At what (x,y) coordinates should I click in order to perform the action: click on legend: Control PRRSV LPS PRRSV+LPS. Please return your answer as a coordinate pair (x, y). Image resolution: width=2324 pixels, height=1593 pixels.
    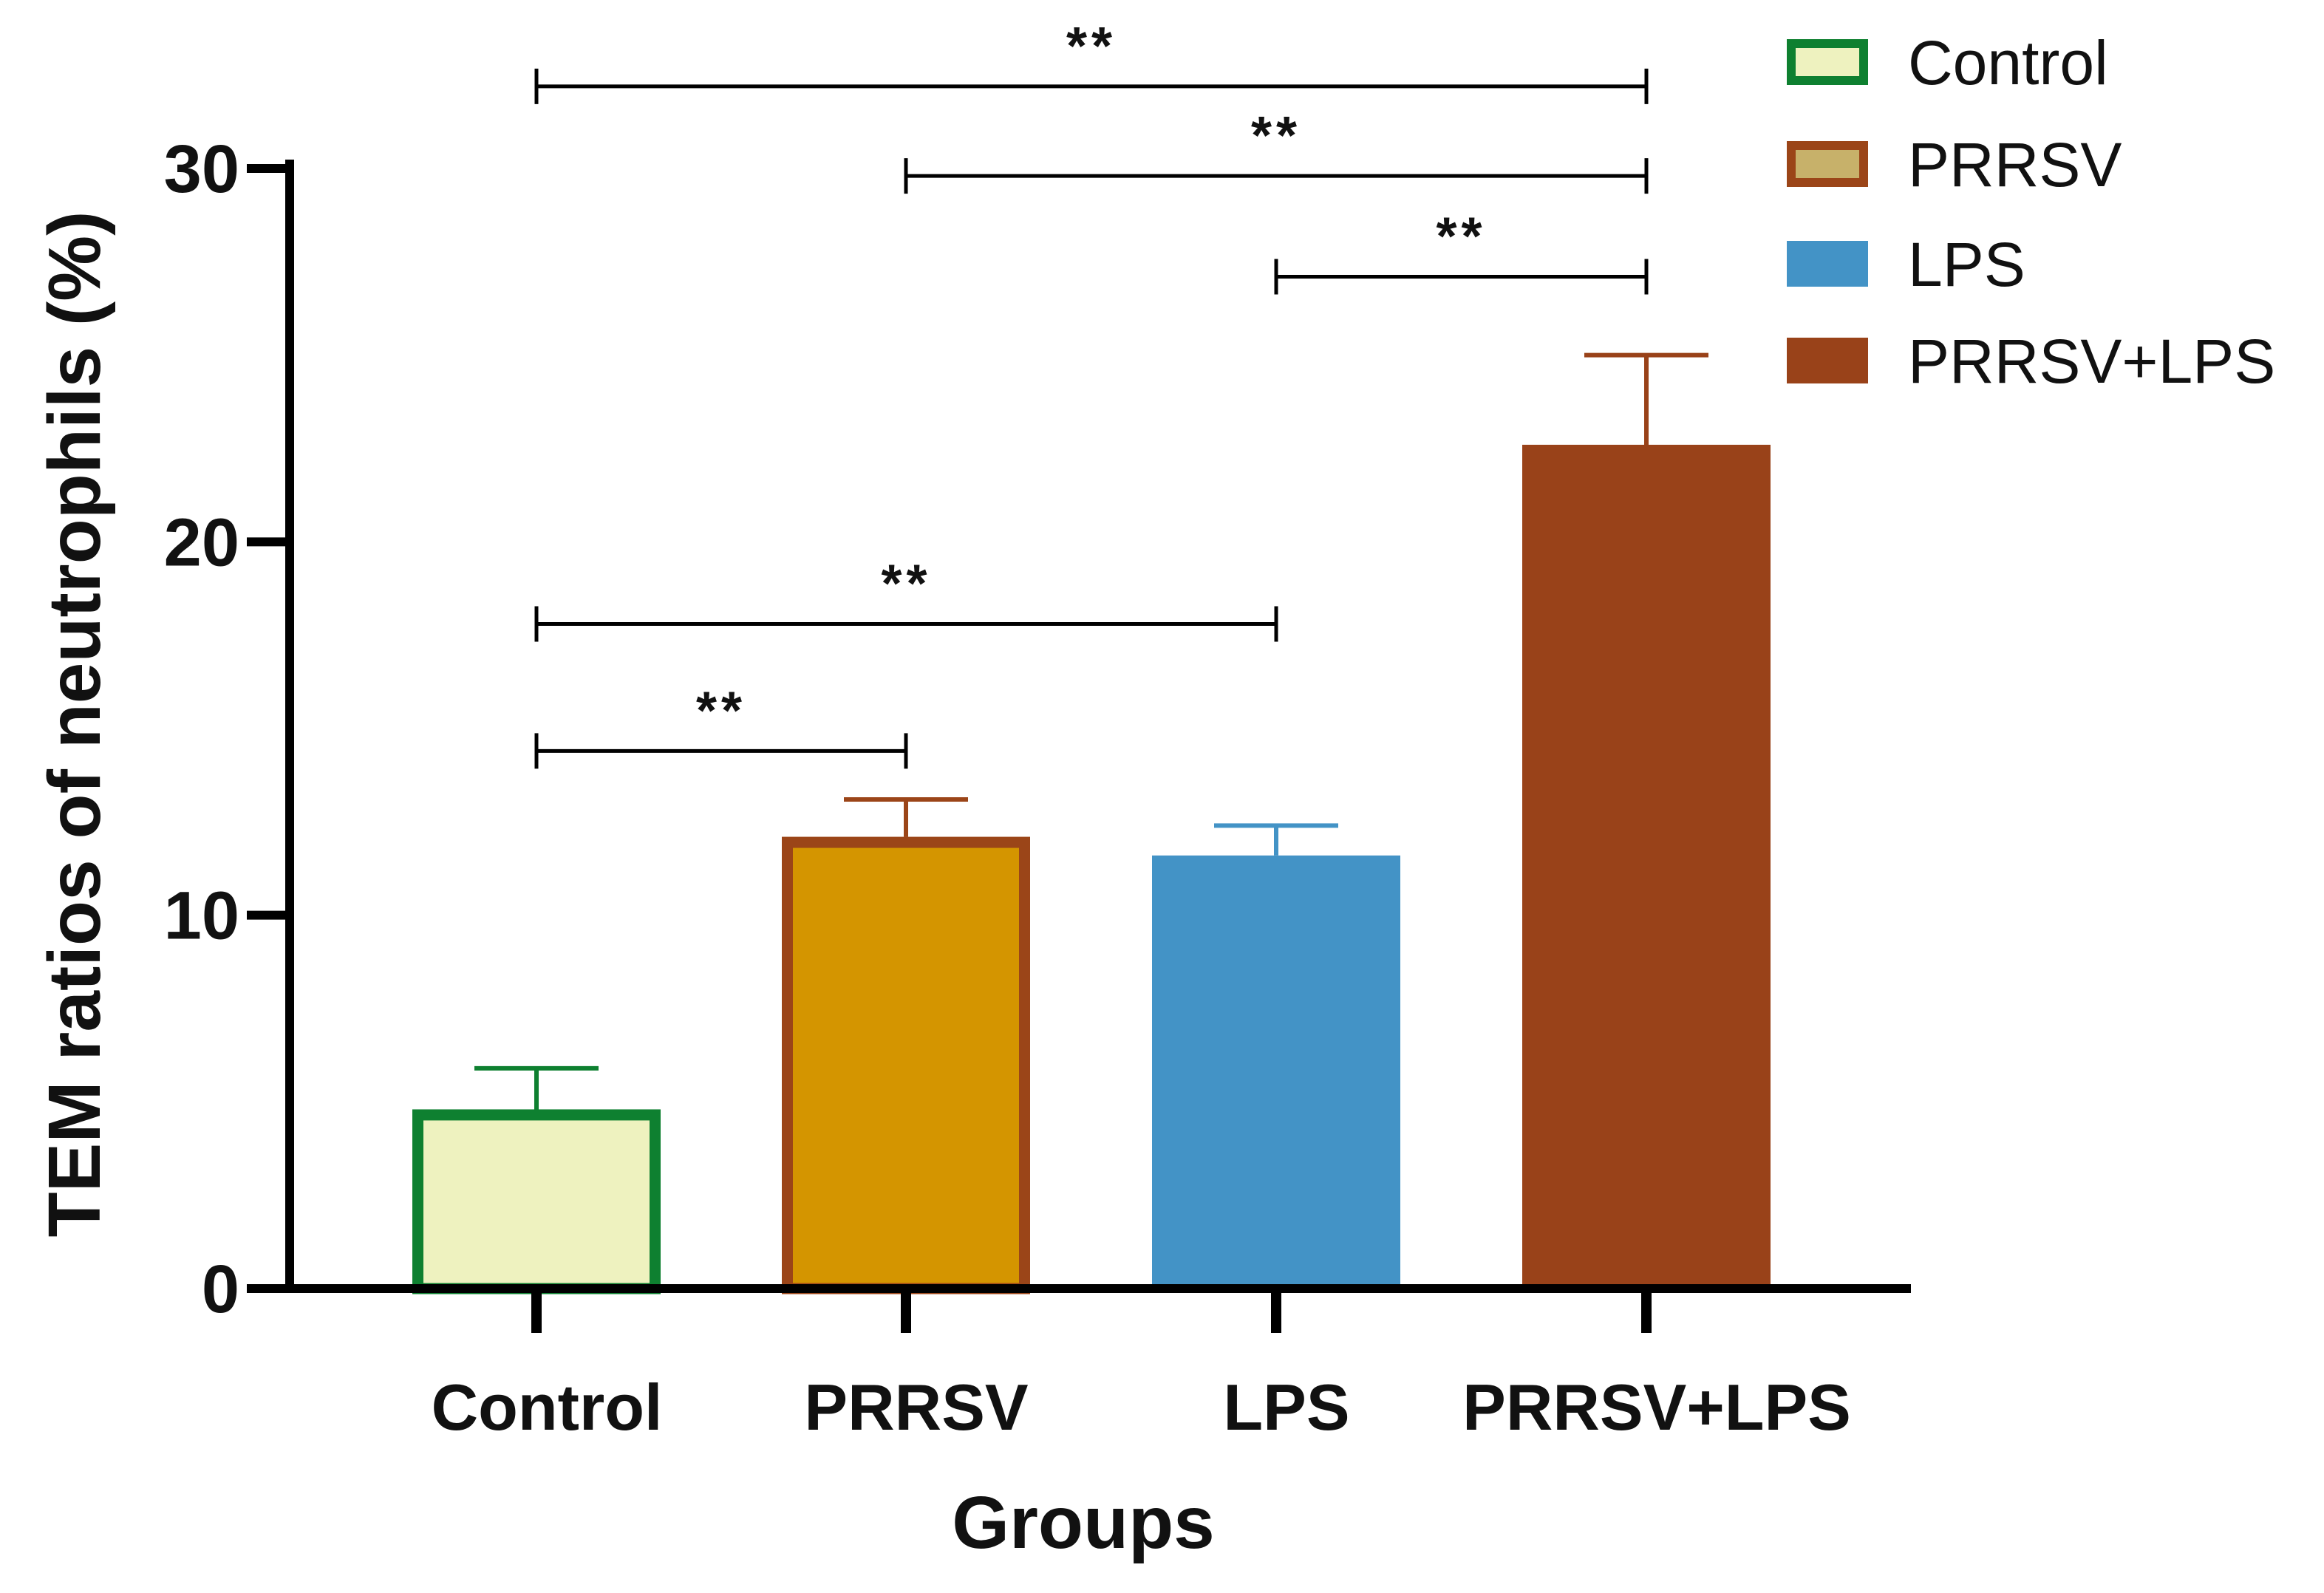
    Looking at the image, I should click on (2031, 212).